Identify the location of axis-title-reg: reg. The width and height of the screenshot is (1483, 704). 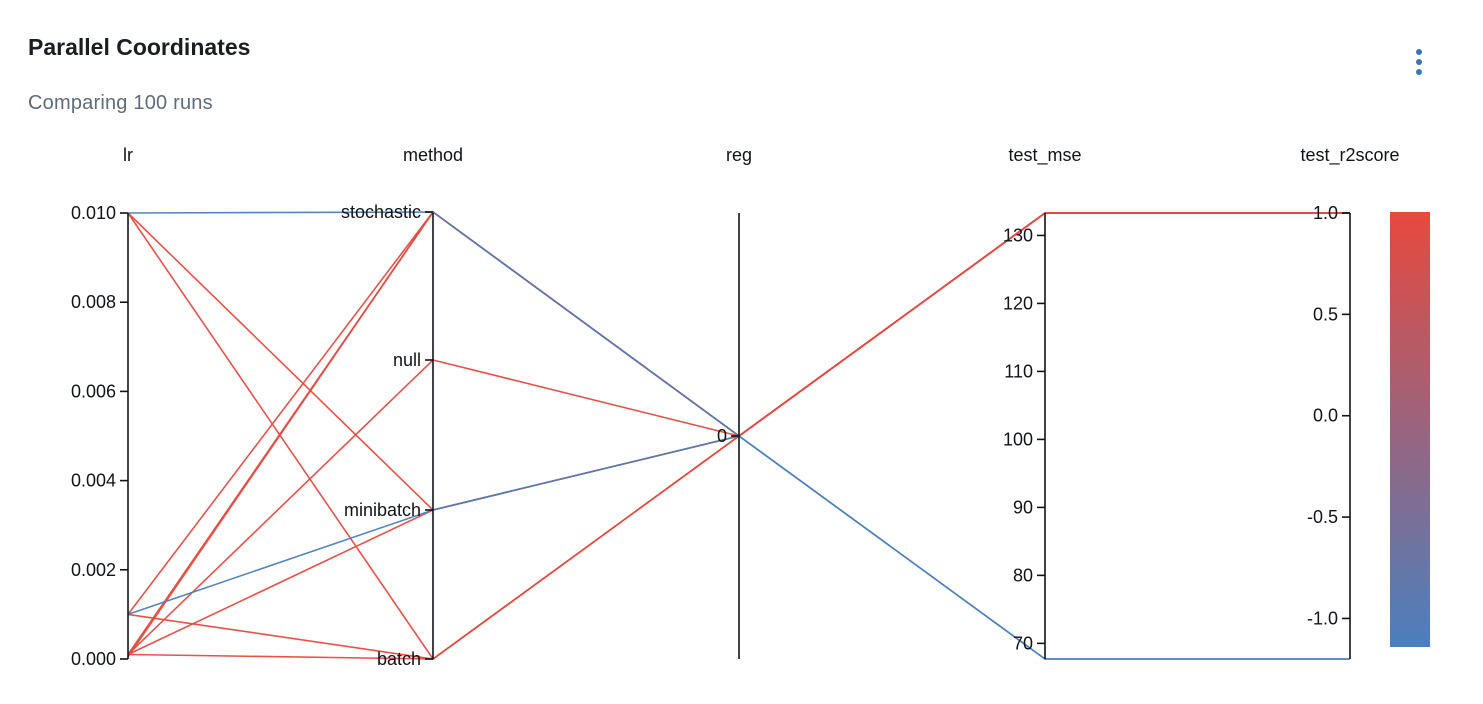
(739, 155).